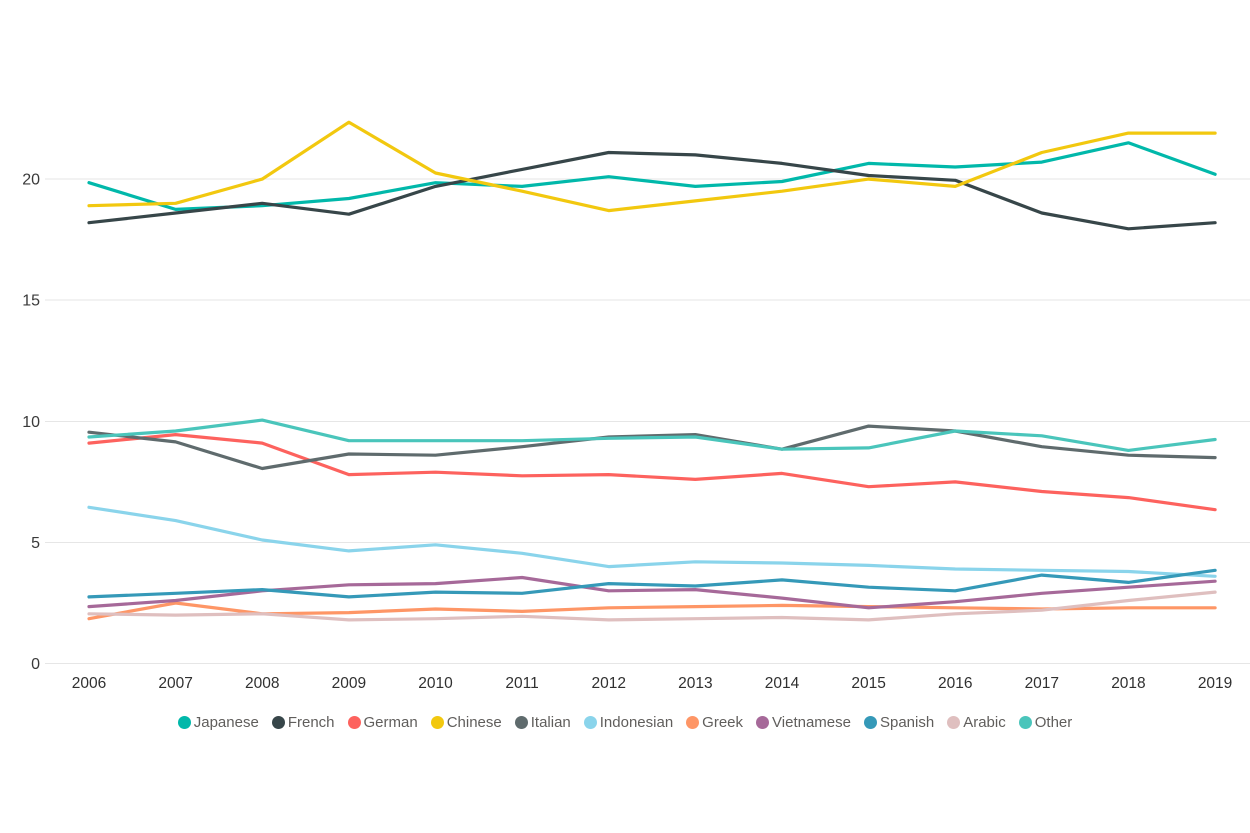  What do you see at coordinates (550, 722) in the screenshot?
I see `legend-label: Italian` at bounding box center [550, 722].